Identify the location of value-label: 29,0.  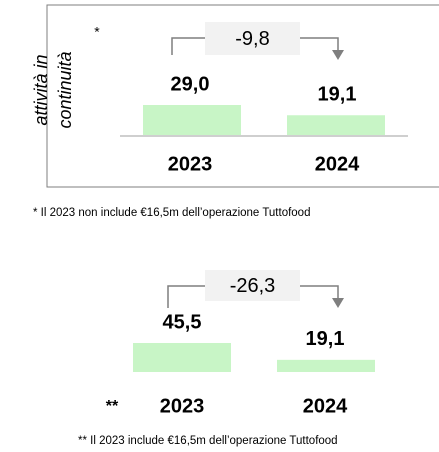
(190, 84).